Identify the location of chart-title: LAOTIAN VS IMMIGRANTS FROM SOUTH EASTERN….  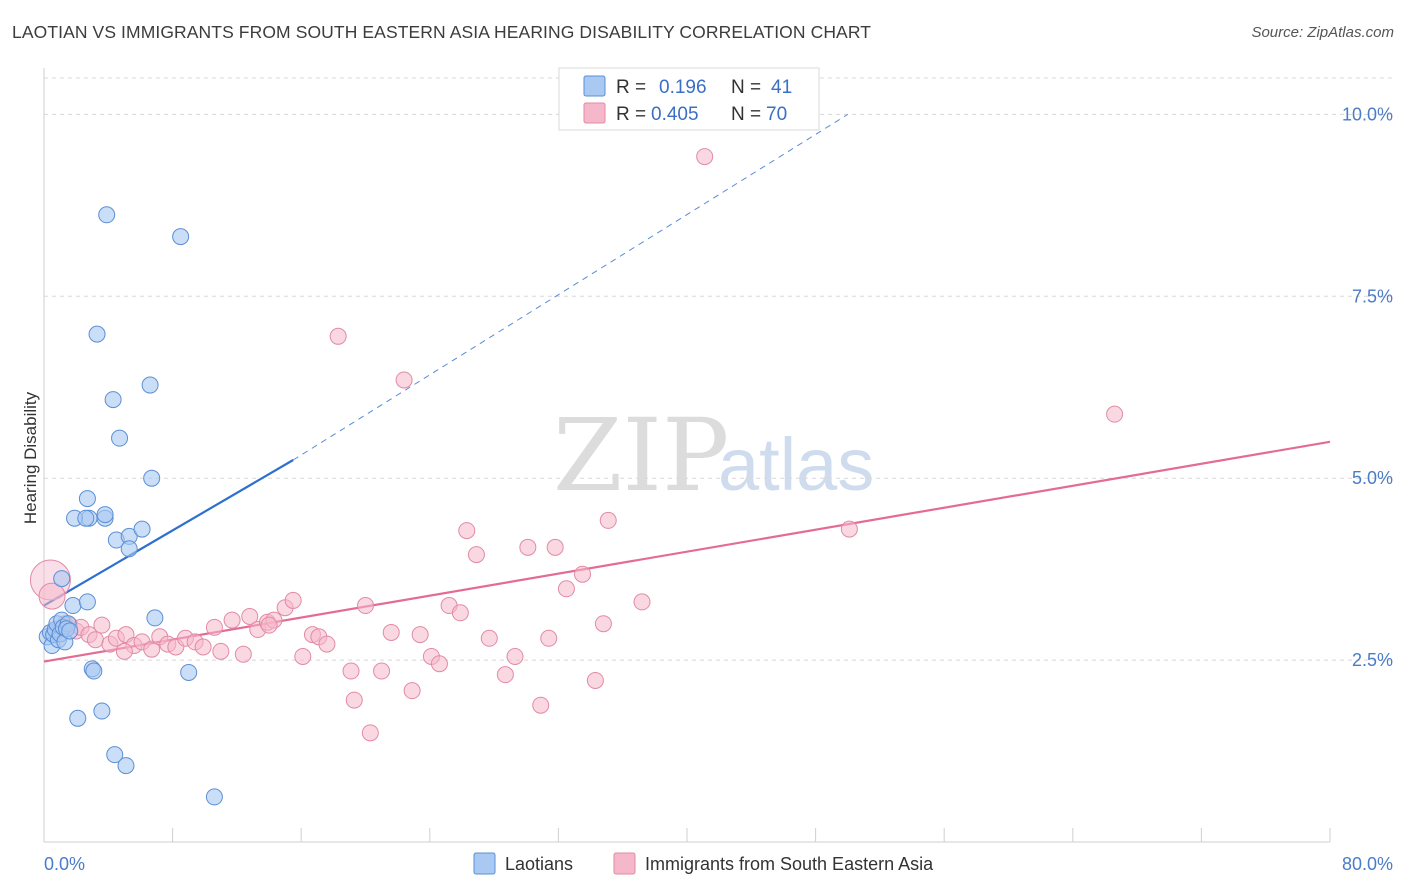
(442, 32).